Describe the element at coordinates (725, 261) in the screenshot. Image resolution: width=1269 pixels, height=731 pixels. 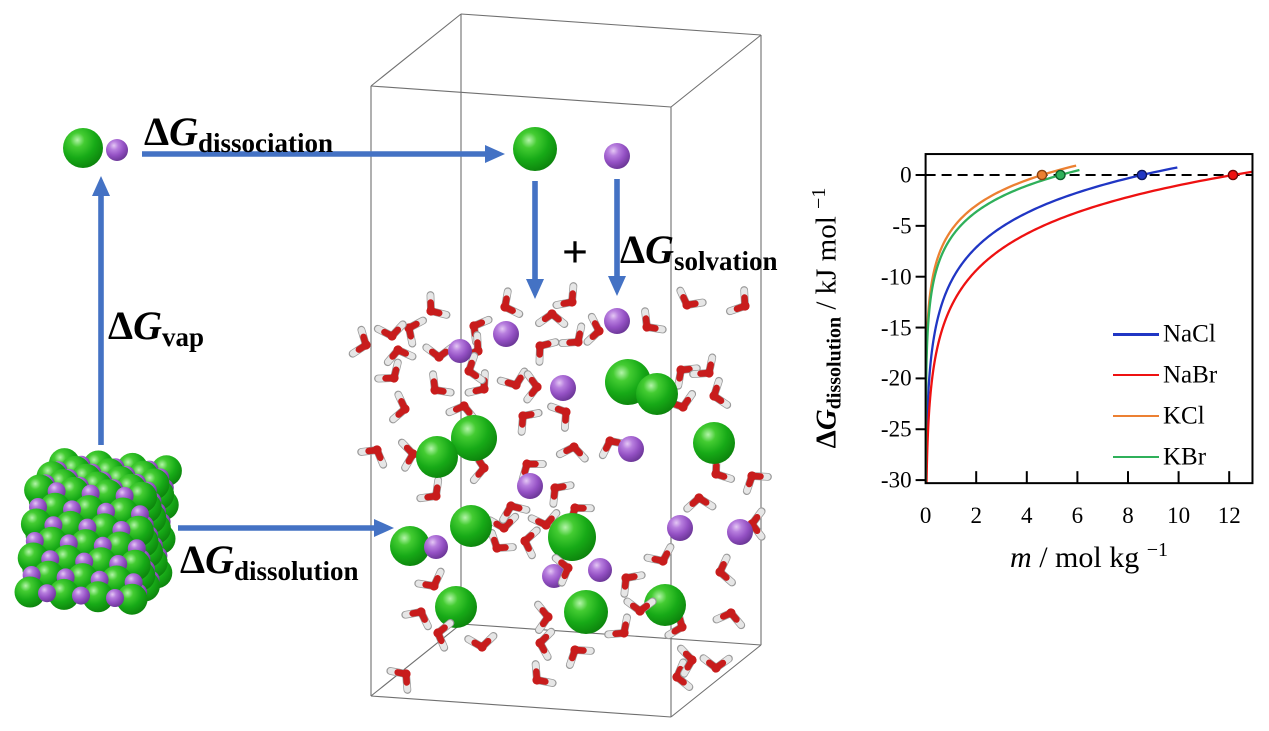
I see `label-subscript: solvation` at that location.